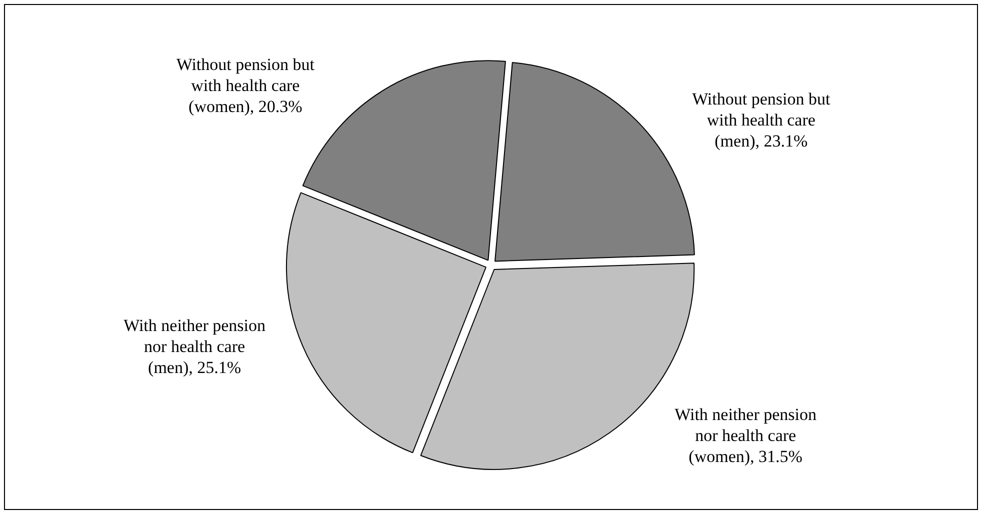  Describe the element at coordinates (245, 85) in the screenshot. I see `slice-label: Without pension but with health care (women), 20.3%` at that location.